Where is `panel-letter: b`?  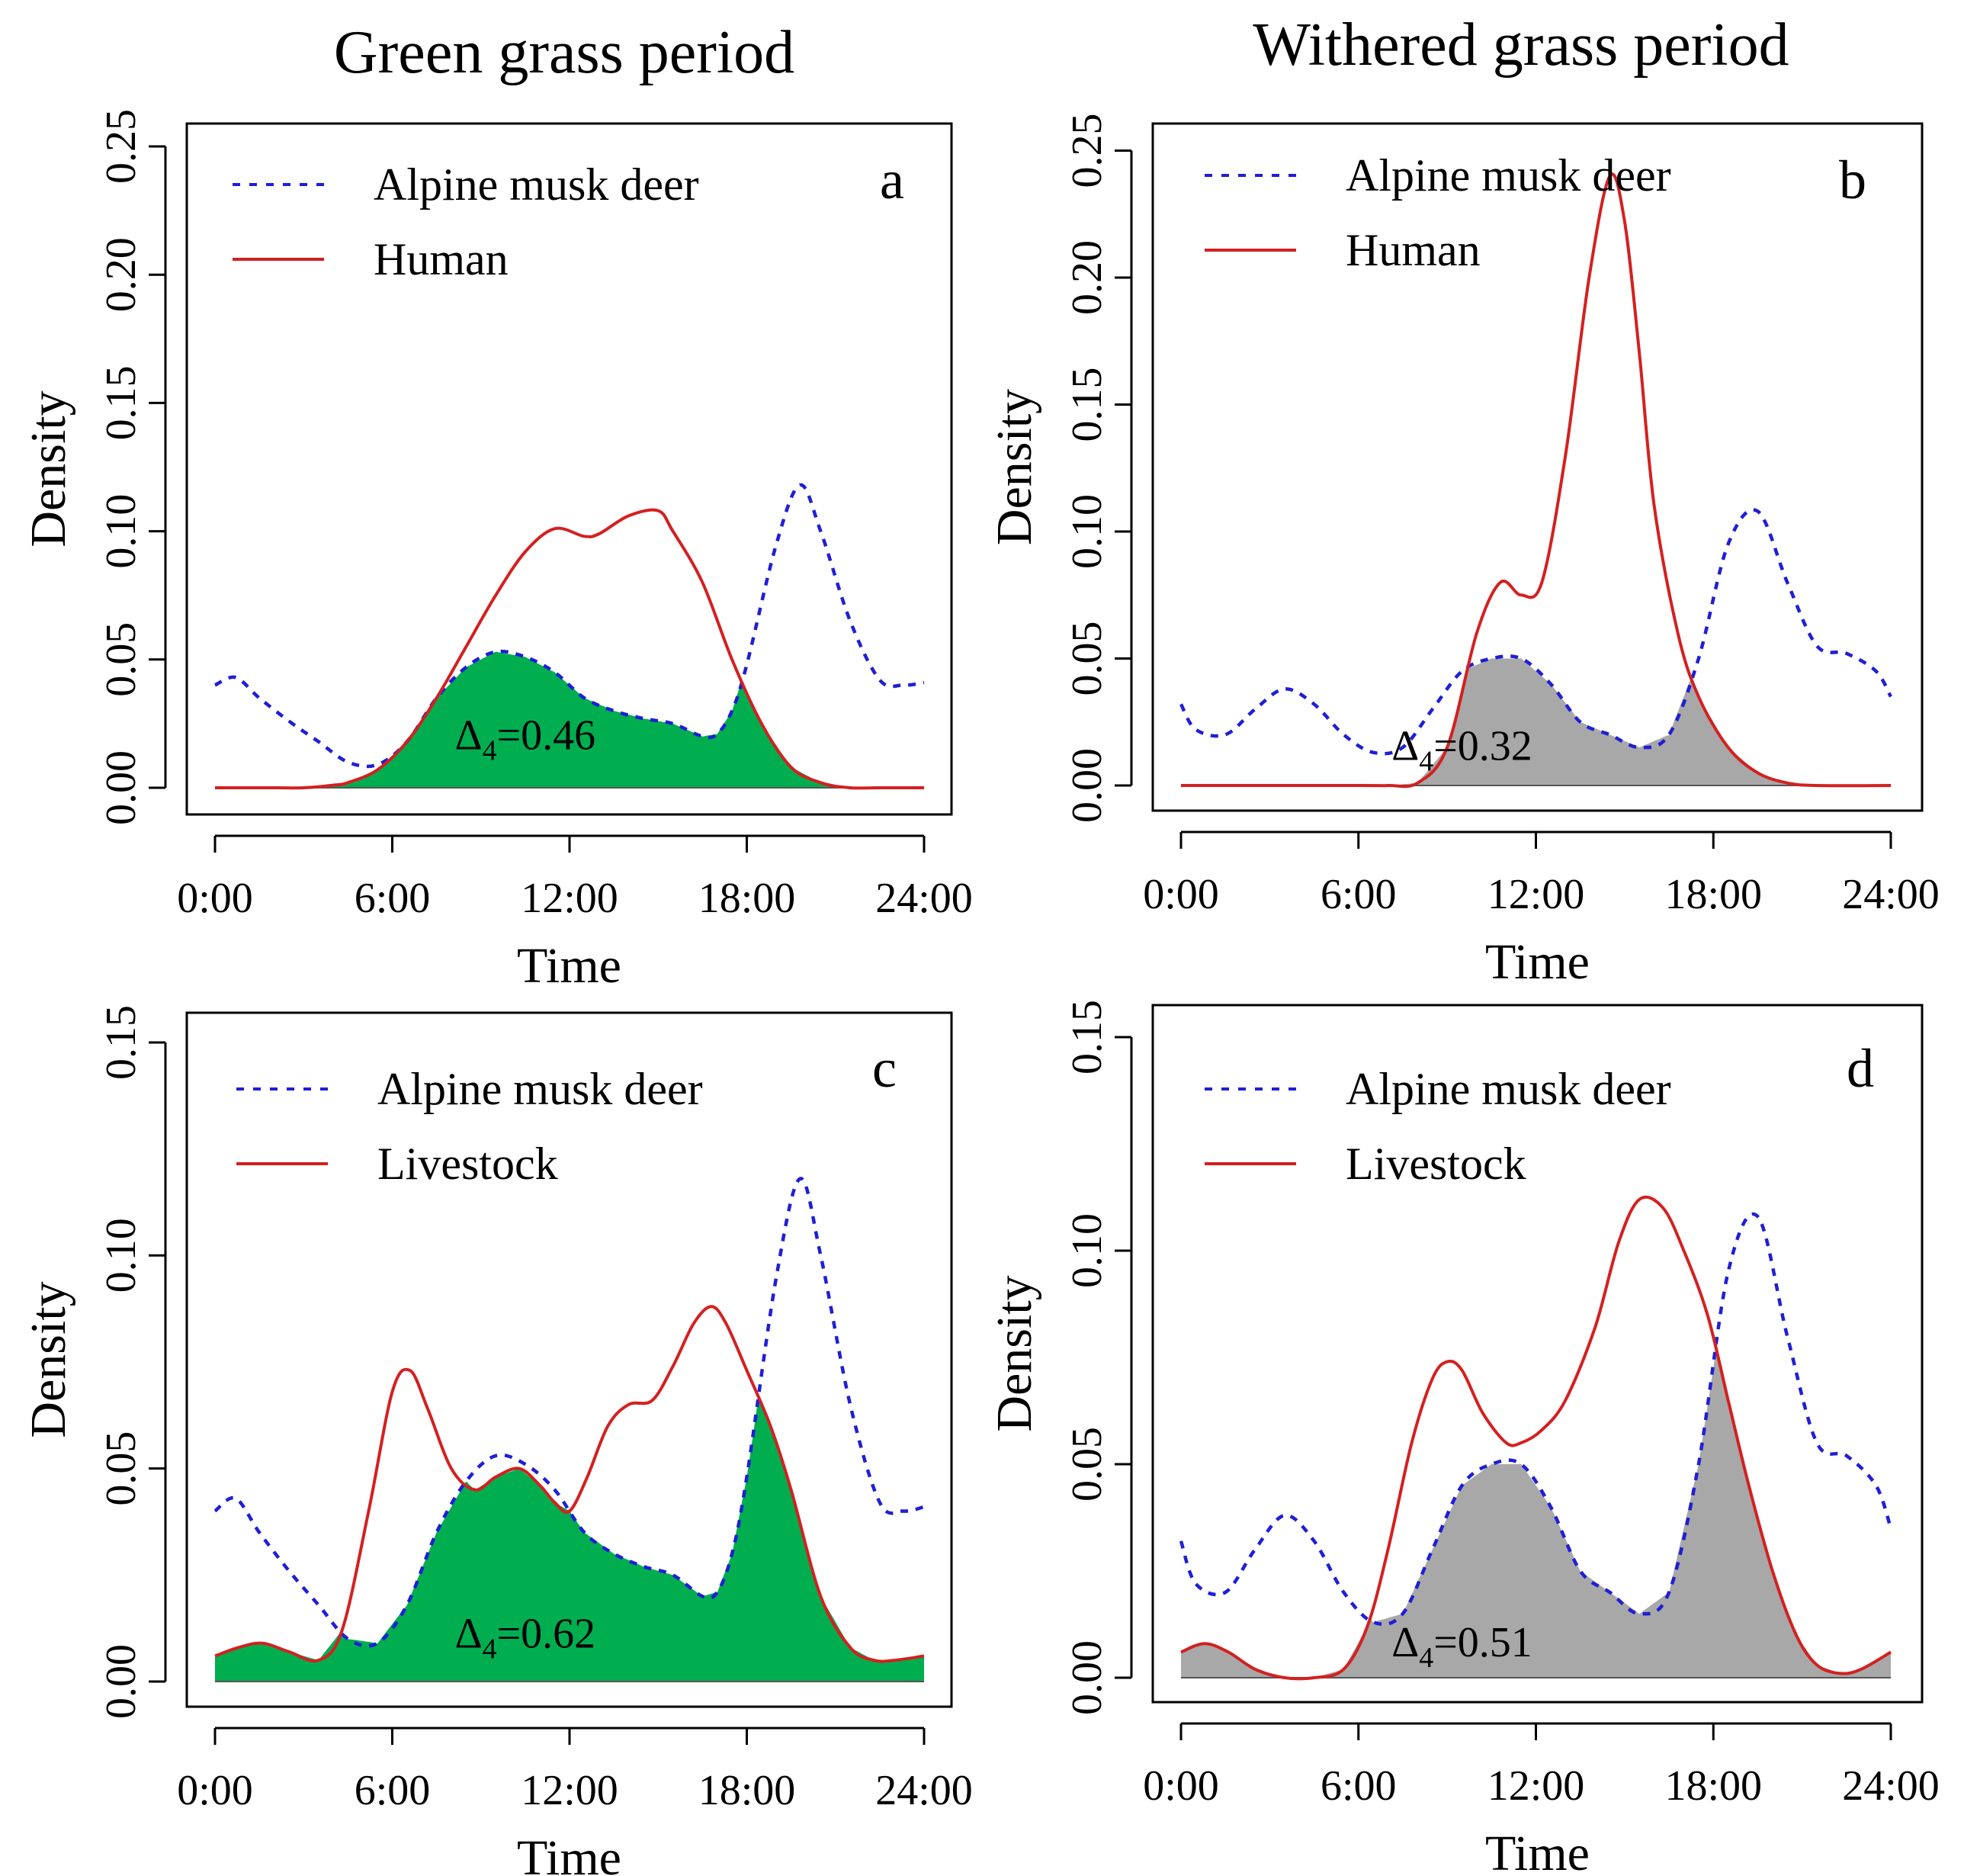 panel-letter: b is located at coordinates (1852, 179).